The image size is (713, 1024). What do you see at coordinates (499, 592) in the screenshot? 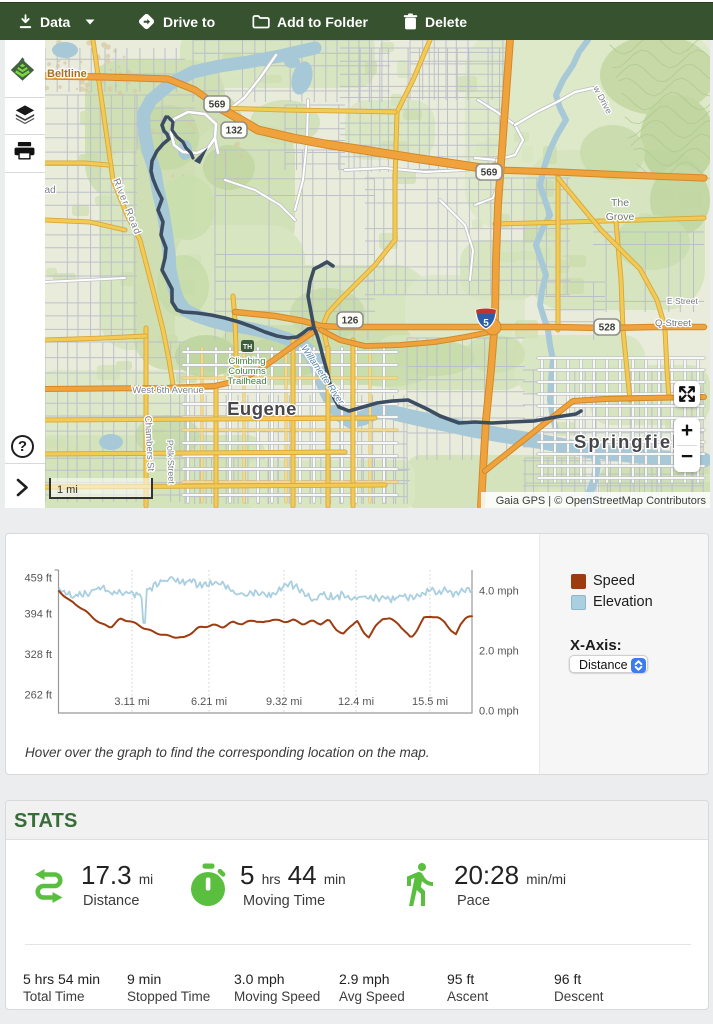
I see `svg-text: 4.0 mph` at bounding box center [499, 592].